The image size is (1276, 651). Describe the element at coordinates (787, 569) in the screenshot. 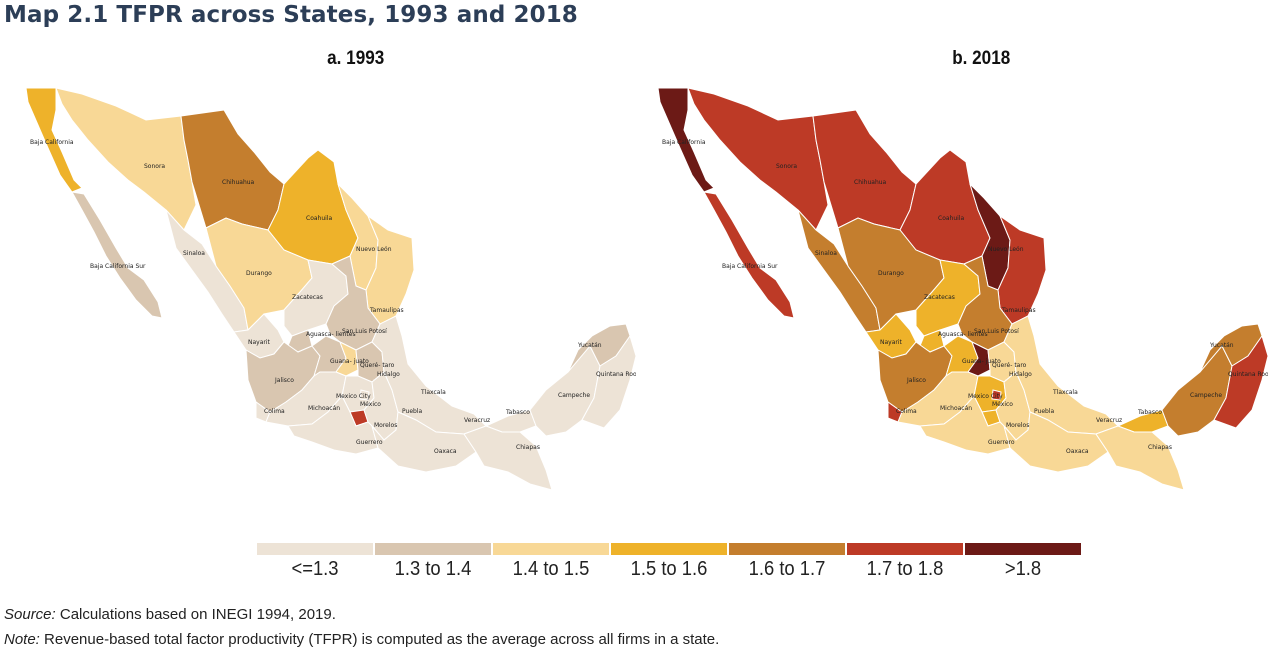

I see `legend-label: 1.6 to 1.7` at that location.